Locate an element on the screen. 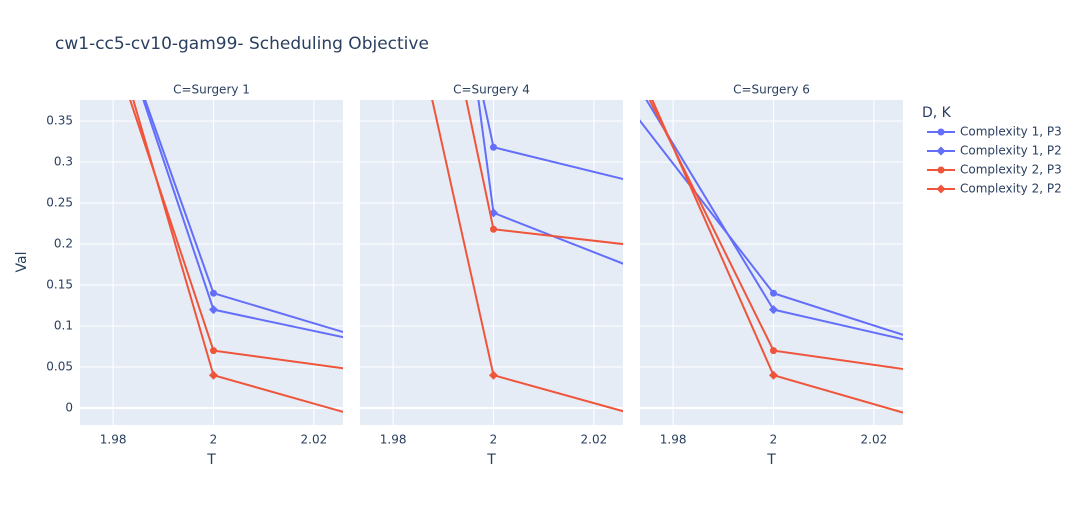 This screenshot has height=505, width=1081. chart-title: cw1-cc5-cv10-gam99- Scheduling Objective is located at coordinates (242, 44).